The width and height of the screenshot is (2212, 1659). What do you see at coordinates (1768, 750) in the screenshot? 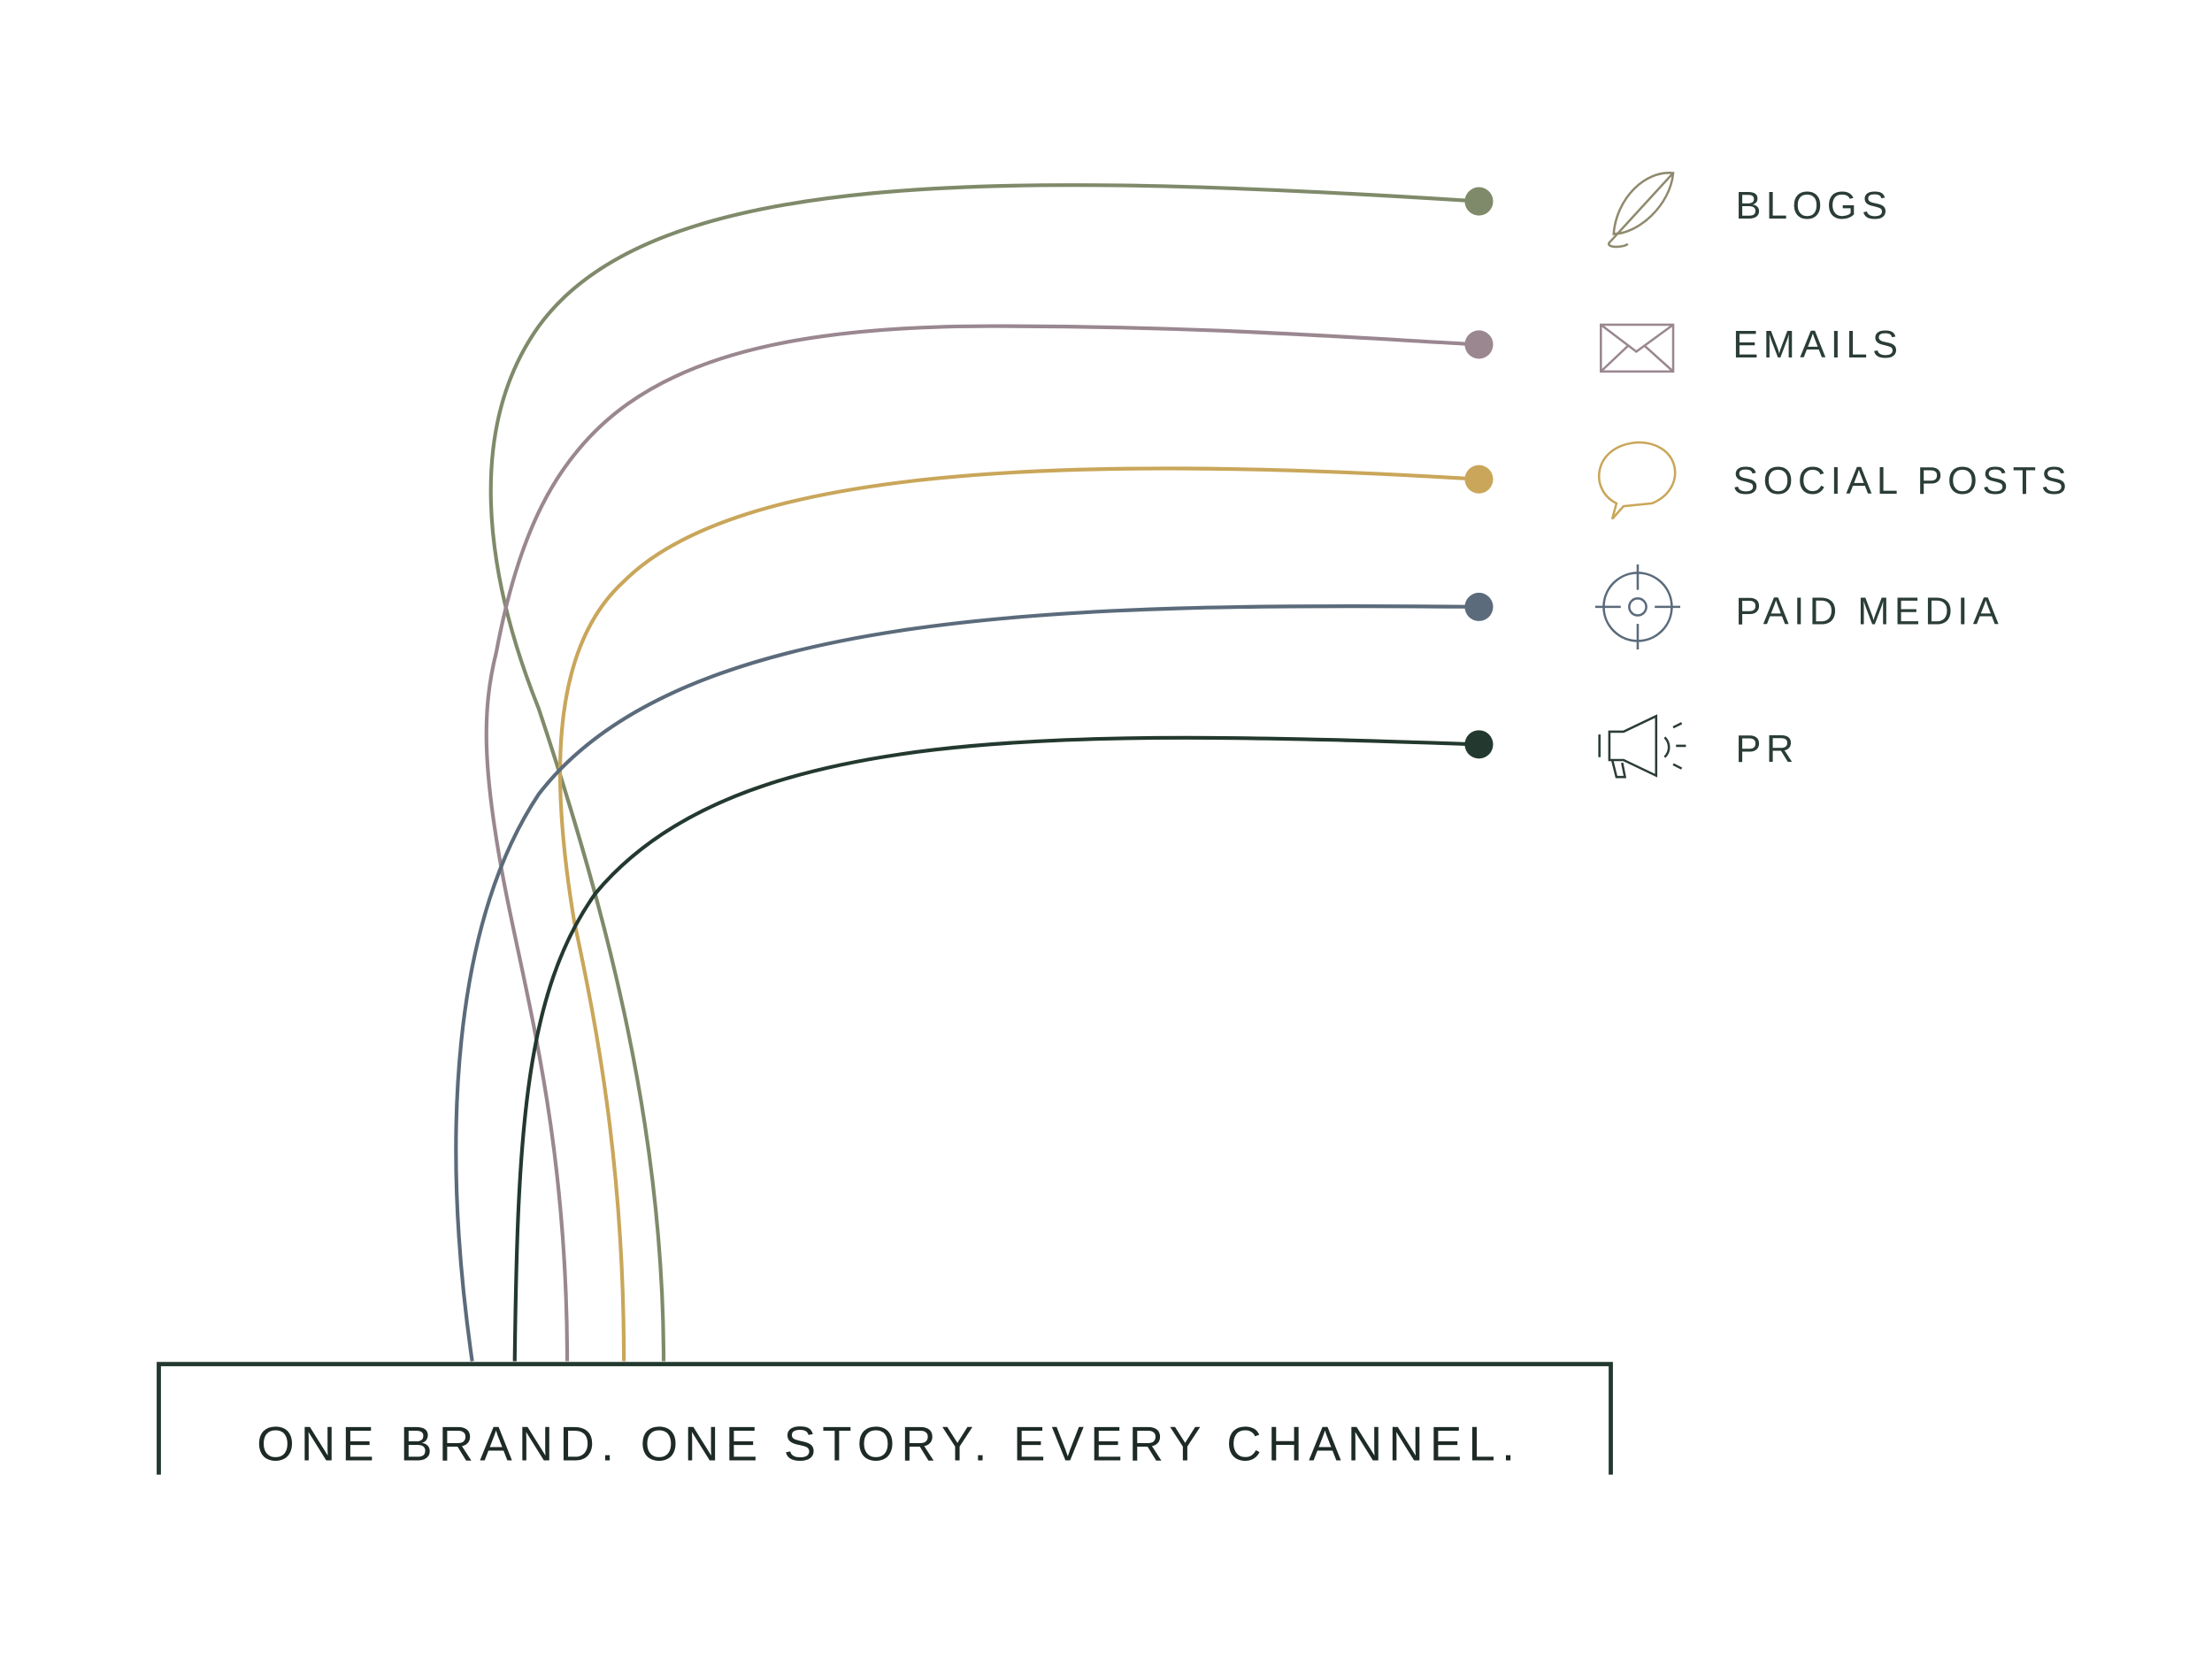
I see `channel-label: PR` at bounding box center [1768, 750].